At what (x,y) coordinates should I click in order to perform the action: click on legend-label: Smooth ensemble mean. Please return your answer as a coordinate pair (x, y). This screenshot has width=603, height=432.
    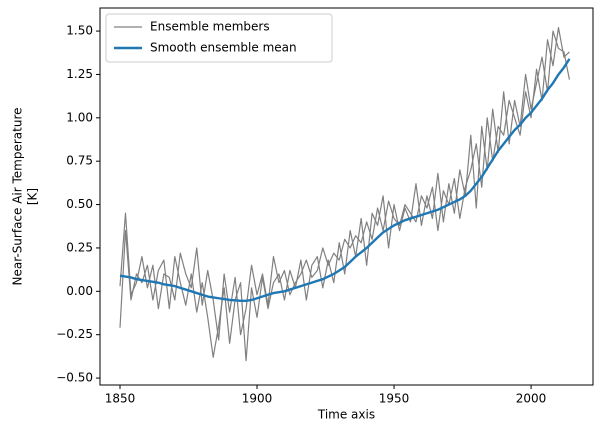
    Looking at the image, I should click on (223, 48).